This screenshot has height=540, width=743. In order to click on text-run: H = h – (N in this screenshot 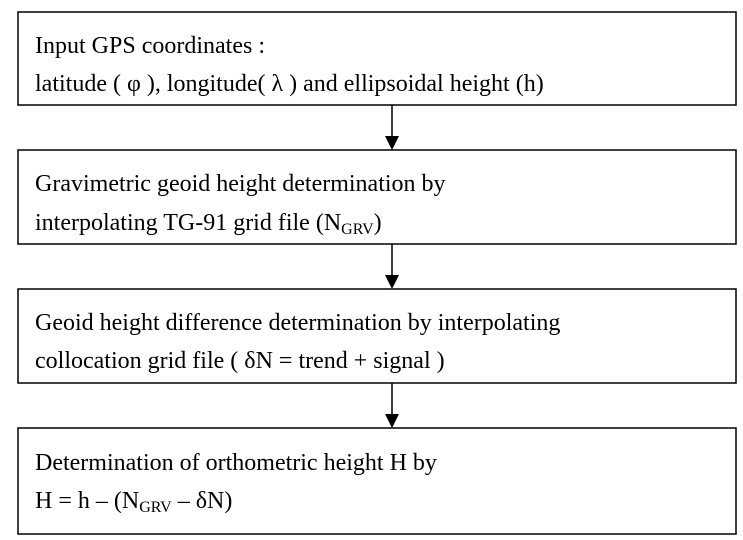, I will do `click(87, 501)`.